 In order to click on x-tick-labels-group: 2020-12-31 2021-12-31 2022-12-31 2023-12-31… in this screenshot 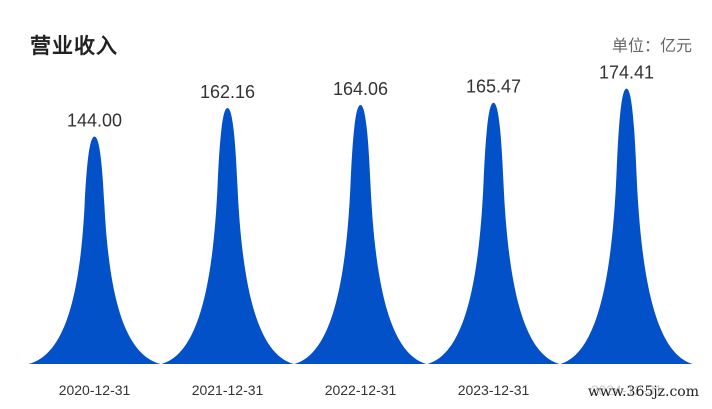, I will do `click(361, 390)`.